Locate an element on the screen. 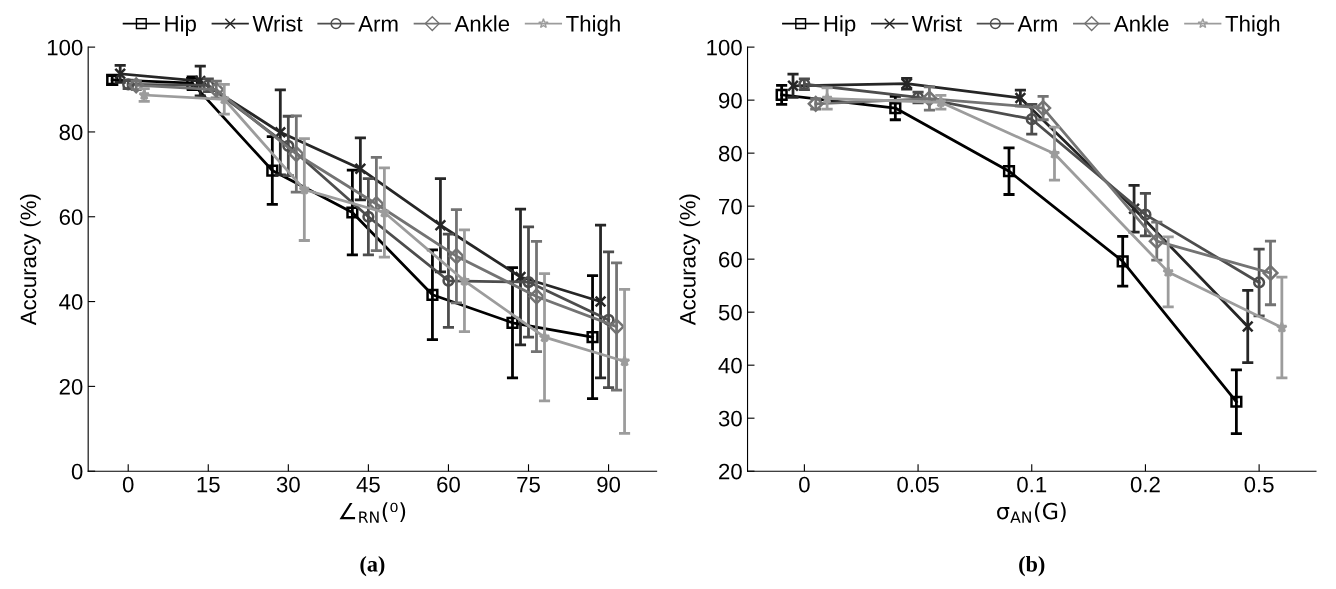 The height and width of the screenshot is (589, 1336). x-axis-title: σ$_{AN}$(G) is located at coordinates (1031, 512).